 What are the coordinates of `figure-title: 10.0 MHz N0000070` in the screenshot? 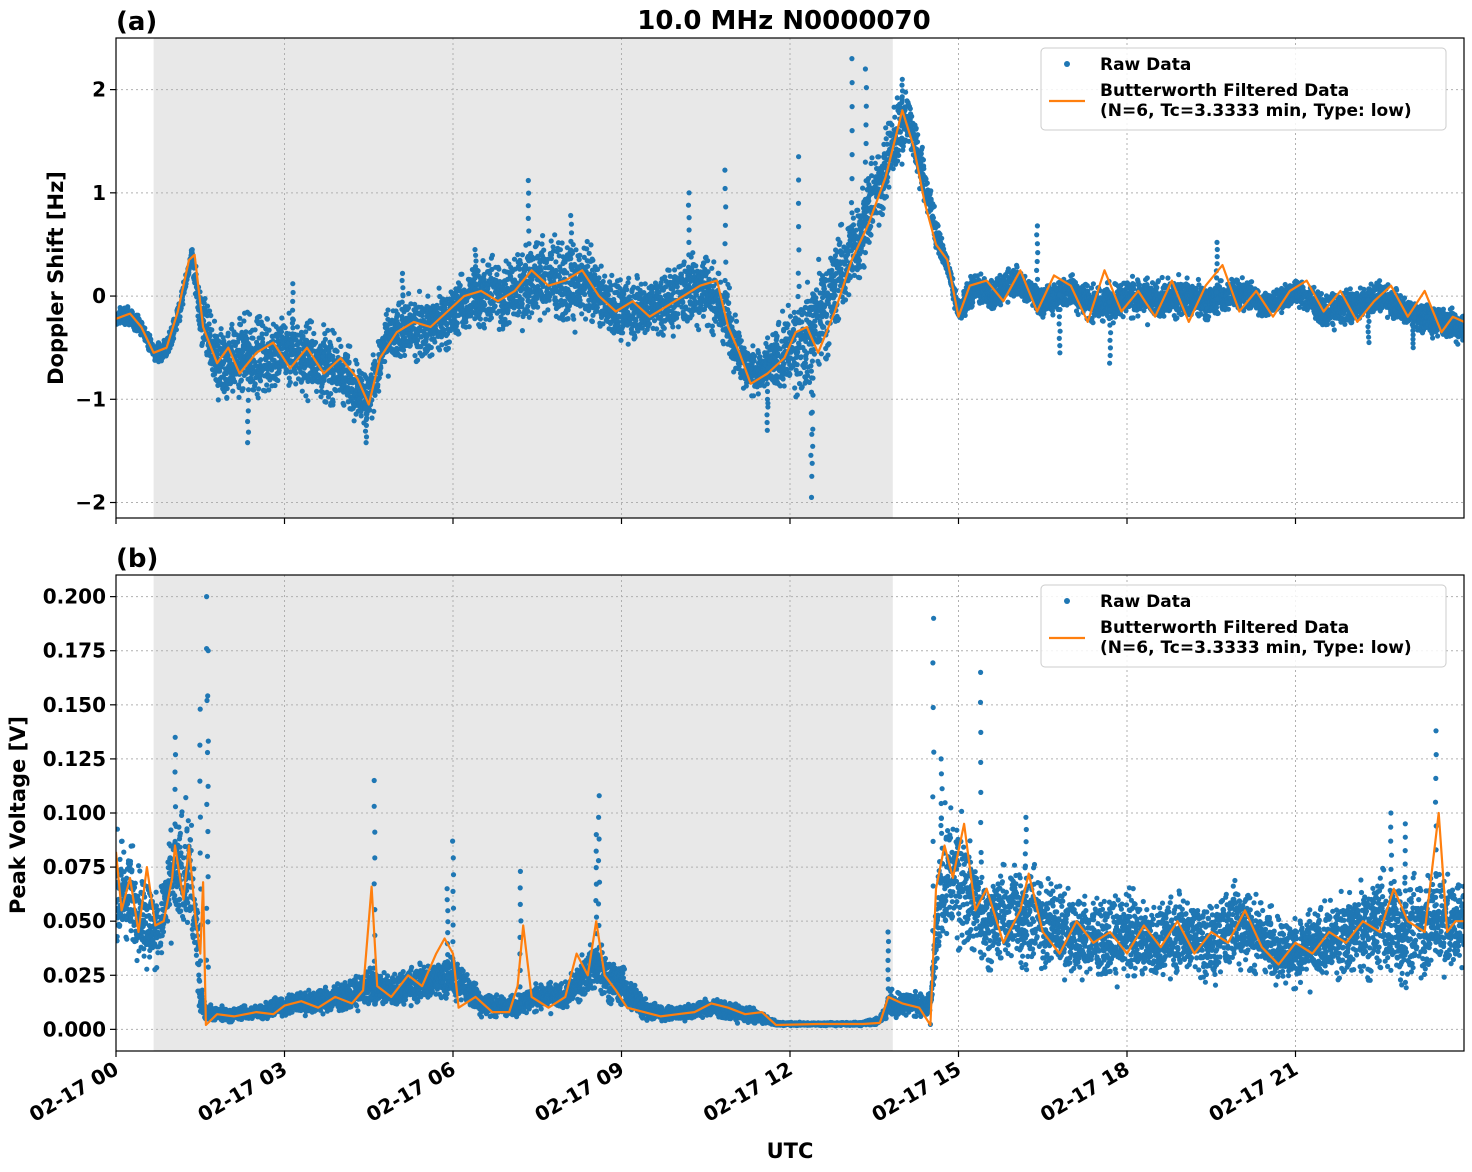 It's located at (783, 21).